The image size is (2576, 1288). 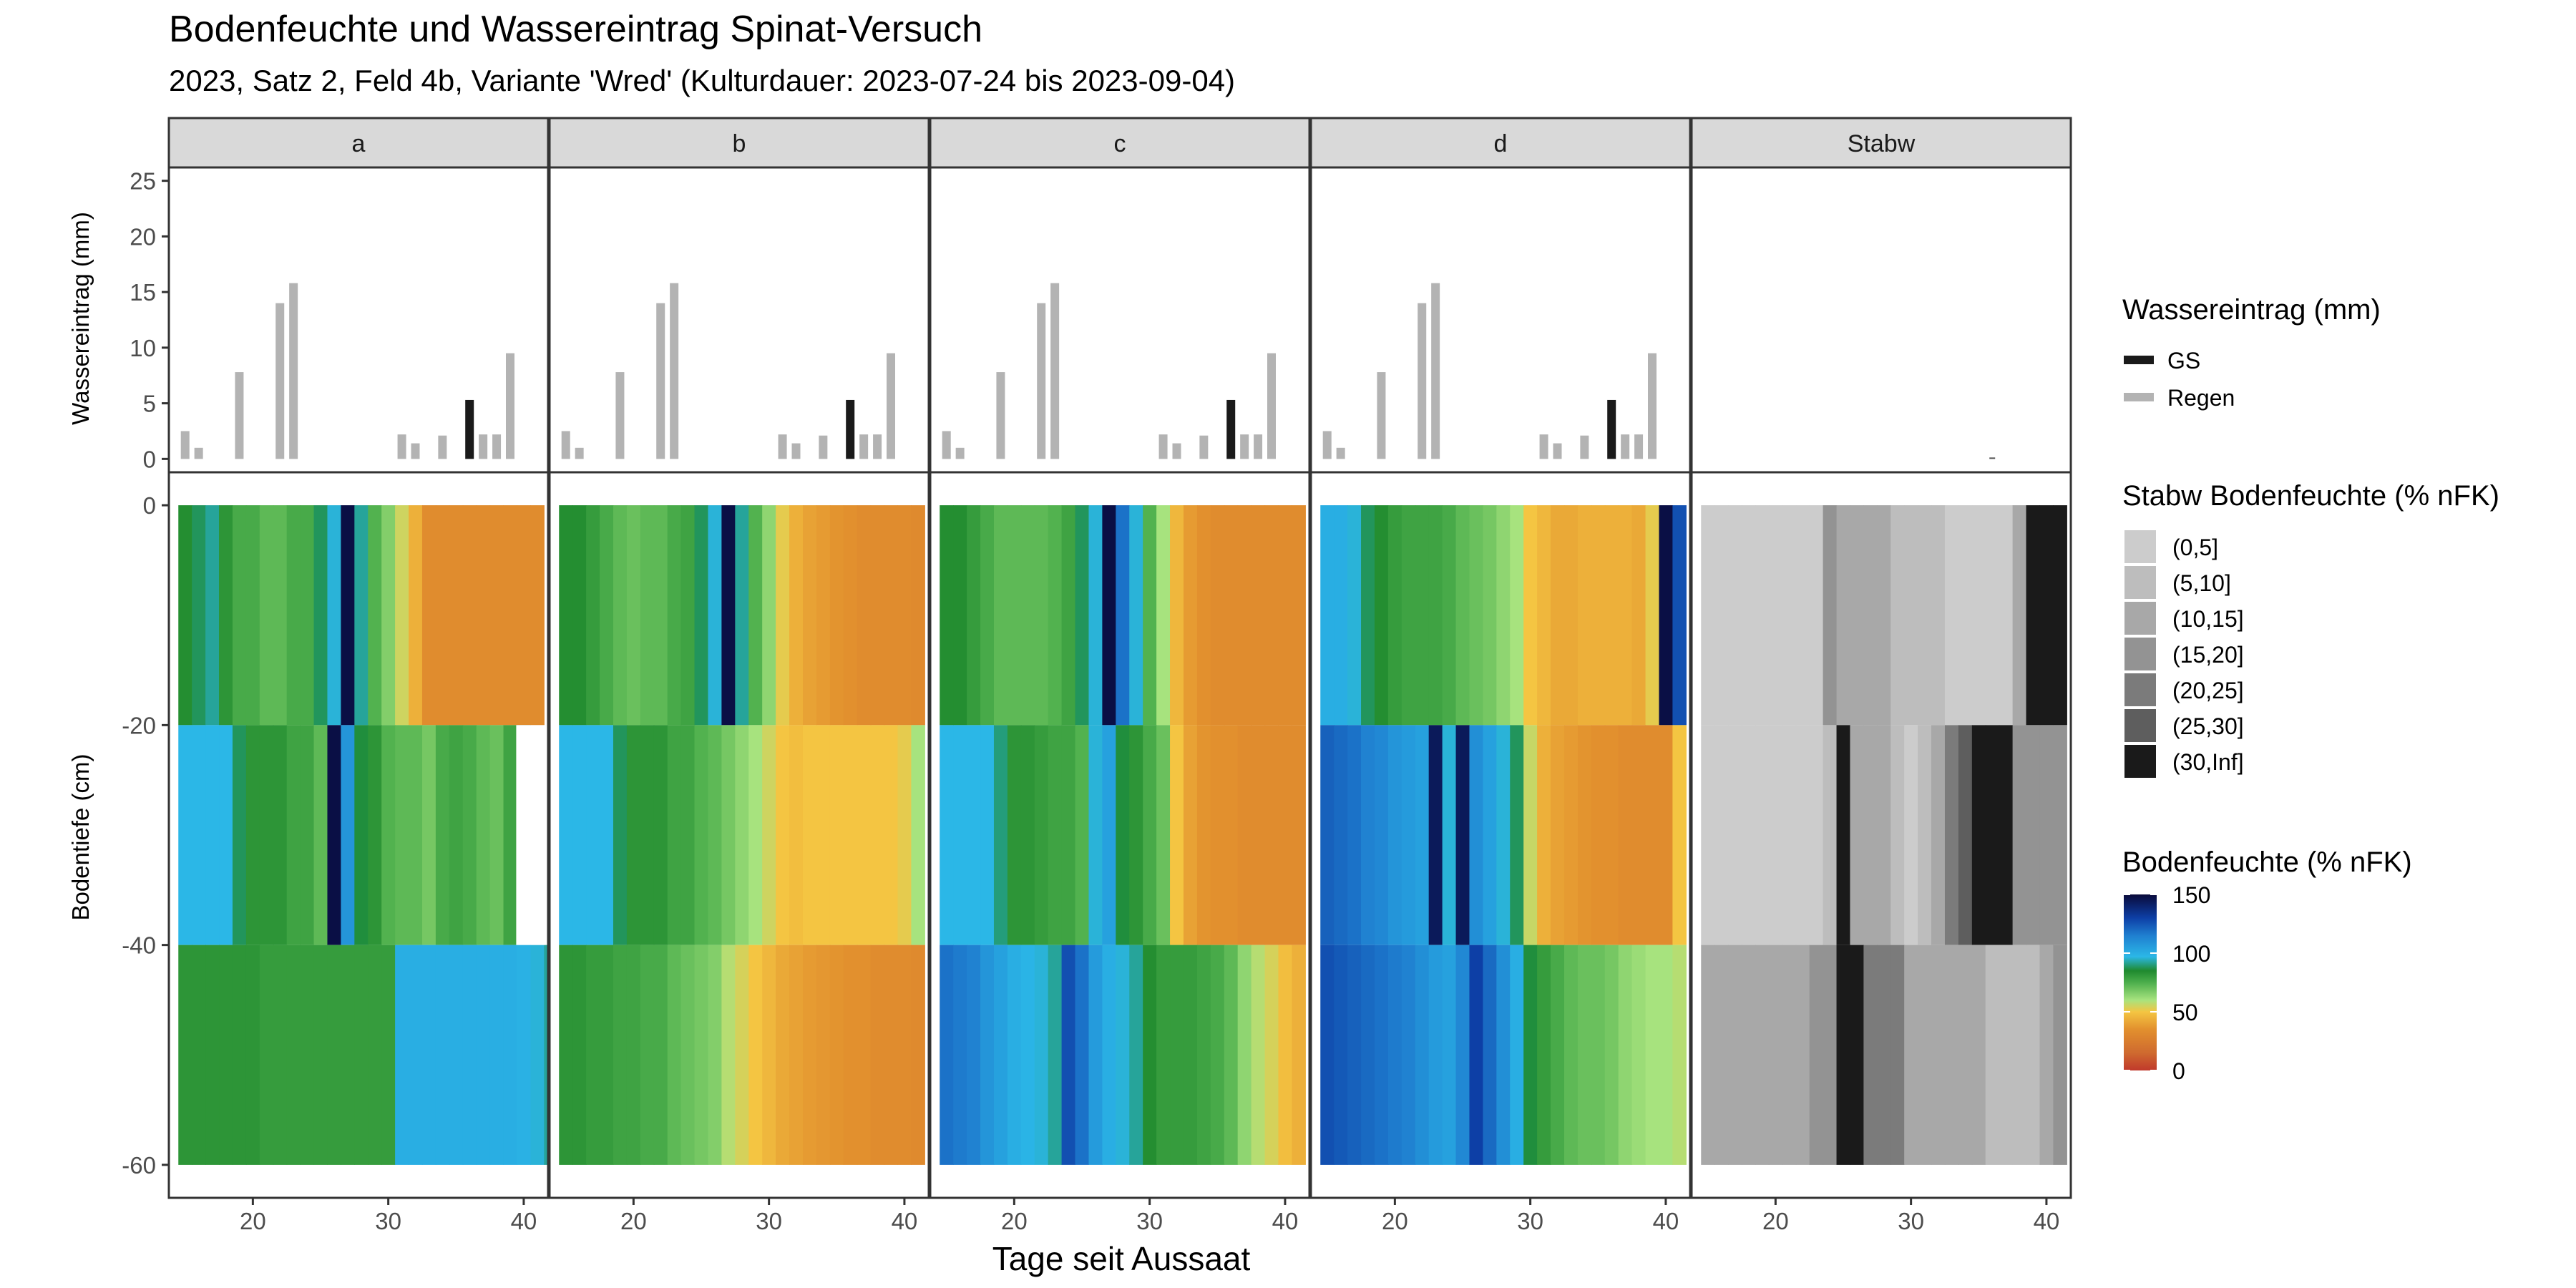 I want to click on x-tick-label: 40, so click(x=1285, y=1221).